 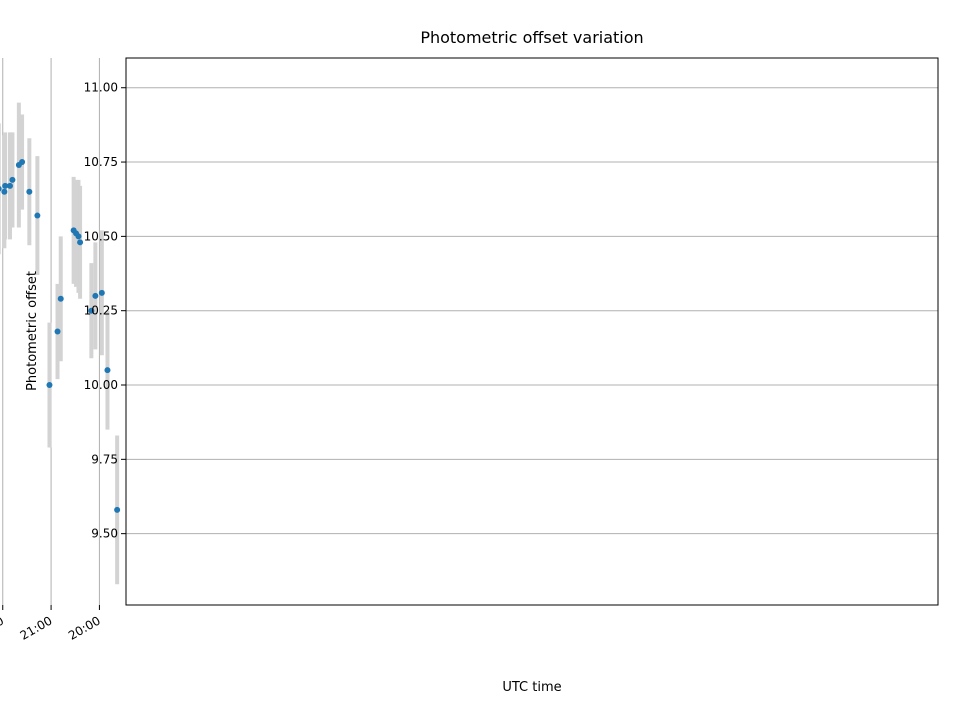 What do you see at coordinates (101, 385) in the screenshot?
I see `y-tick-label: 10.00` at bounding box center [101, 385].